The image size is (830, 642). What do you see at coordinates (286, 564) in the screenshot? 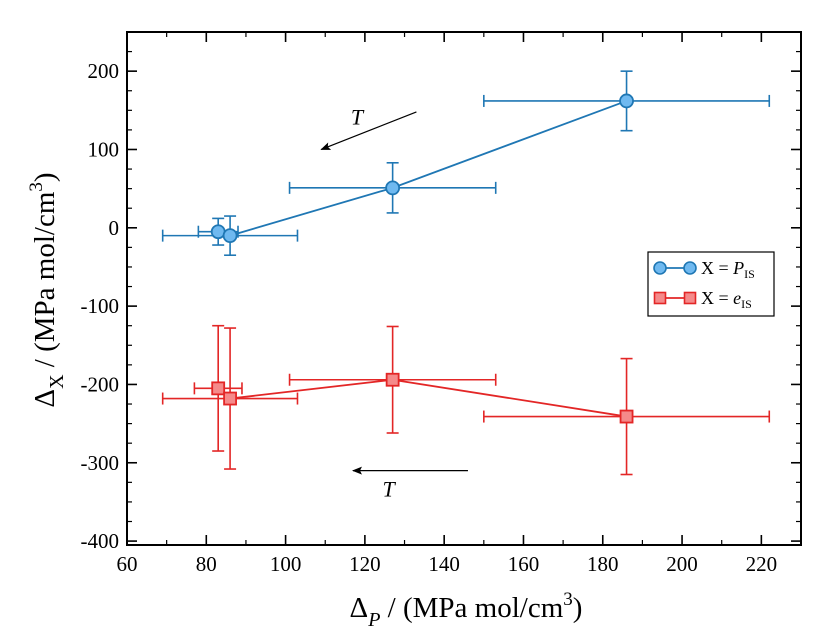
I see `x-tick-label: 100` at bounding box center [286, 564].